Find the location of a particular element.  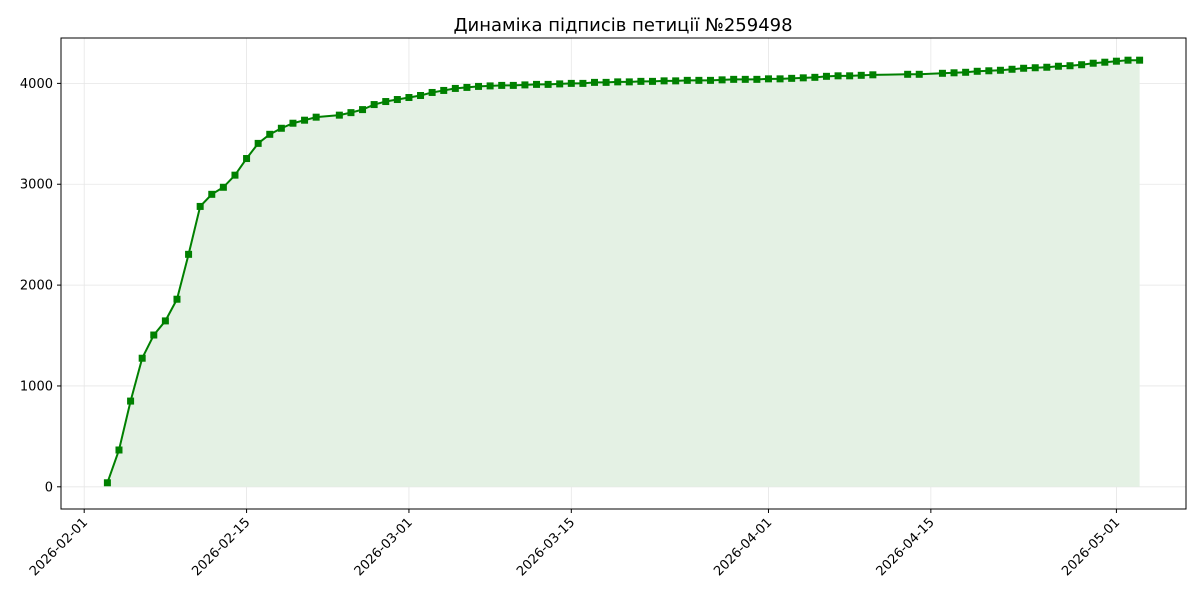

x-tick-label: 2026-02-15 is located at coordinates (221, 547).